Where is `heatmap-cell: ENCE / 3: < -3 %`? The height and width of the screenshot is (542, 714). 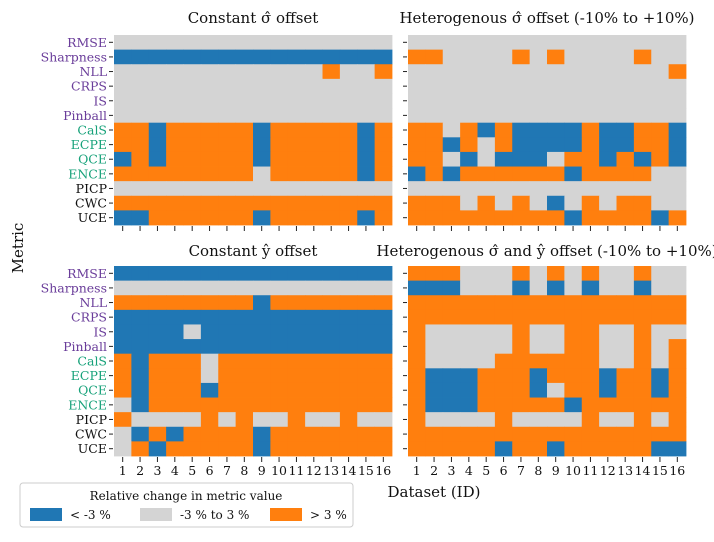
heatmap-cell: ENCE / 3: < -3 % is located at coordinates (451, 174).